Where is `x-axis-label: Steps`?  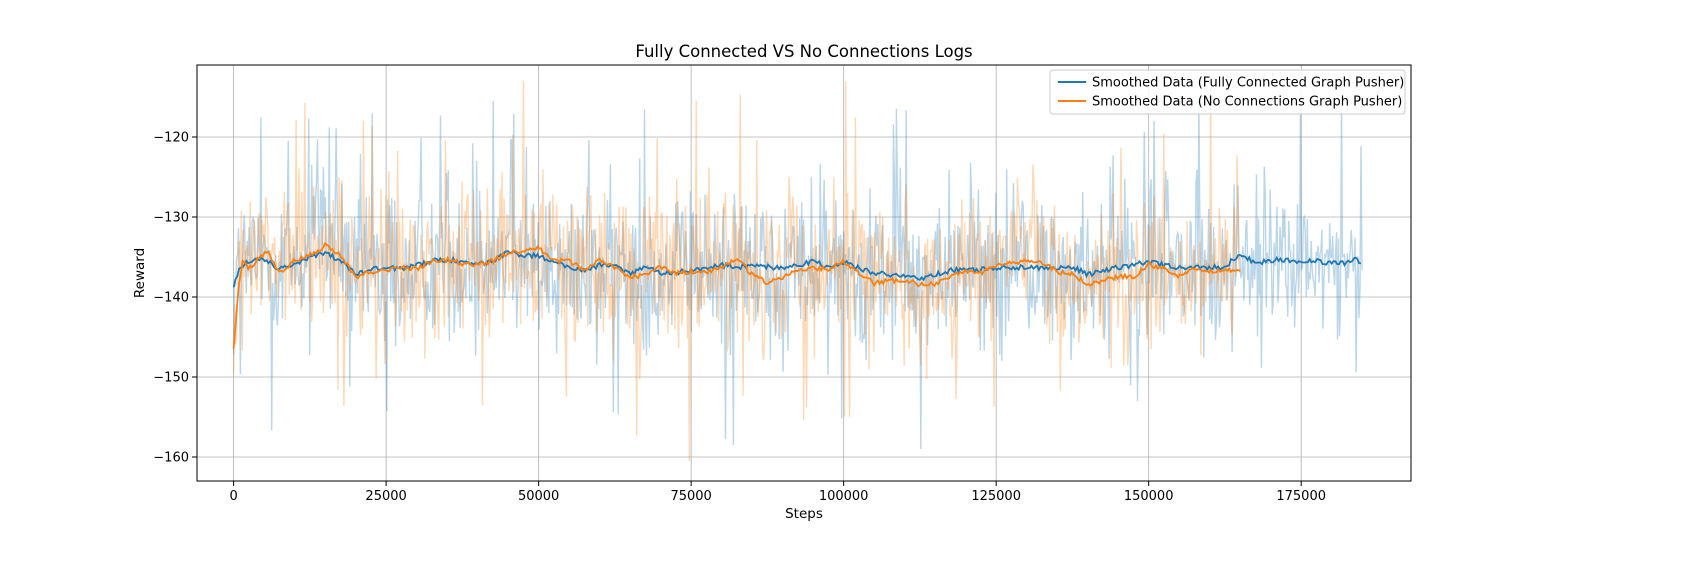 x-axis-label: Steps is located at coordinates (804, 514).